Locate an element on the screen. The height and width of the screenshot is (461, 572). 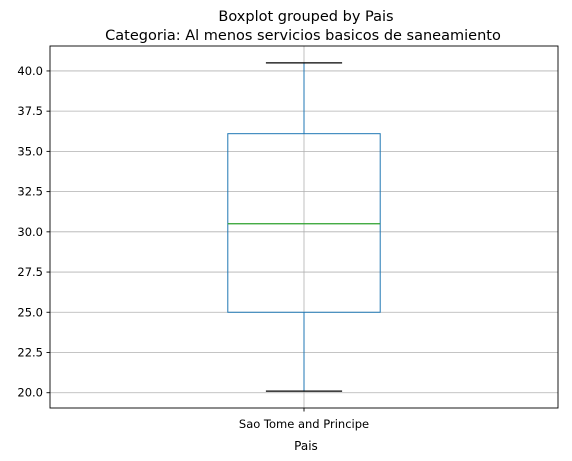
x-tick-label: Sao Tome and Principe is located at coordinates (304, 424).